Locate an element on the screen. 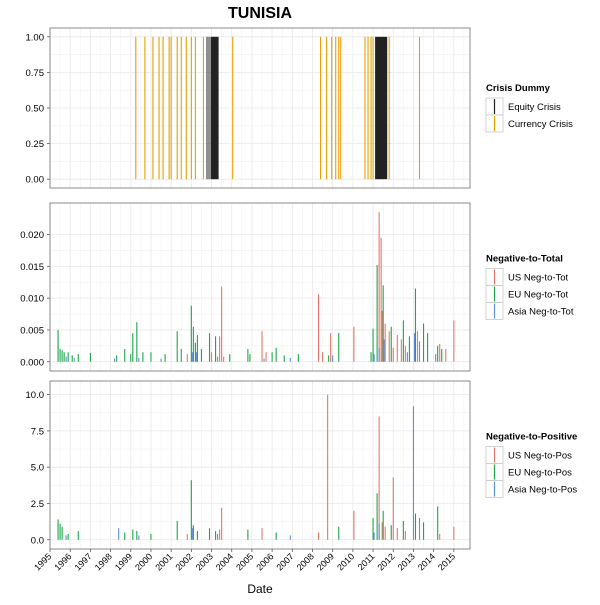 The image size is (600, 605). x-axis-label: Date is located at coordinates (260, 589).